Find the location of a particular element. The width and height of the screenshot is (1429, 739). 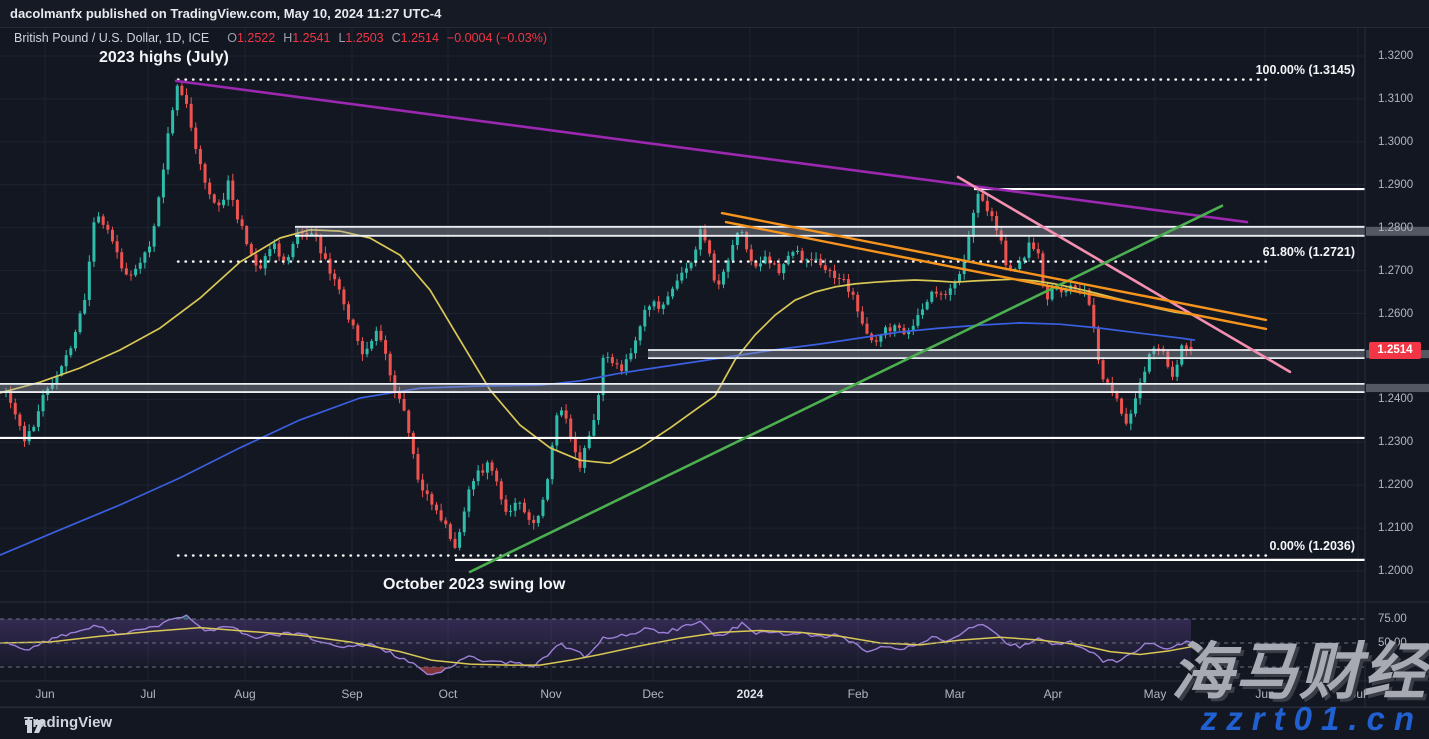

trendline-descending-from-2023-high is located at coordinates (711, 151).